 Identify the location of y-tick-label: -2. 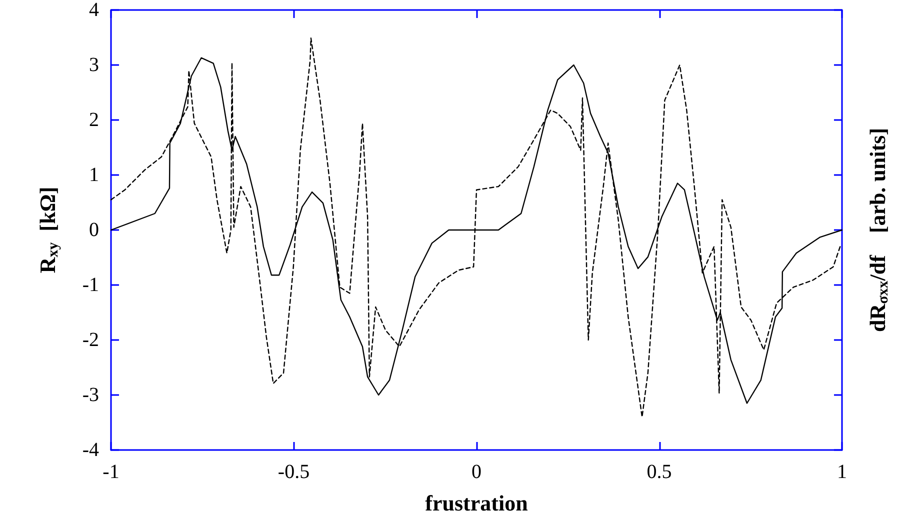
(90, 340).